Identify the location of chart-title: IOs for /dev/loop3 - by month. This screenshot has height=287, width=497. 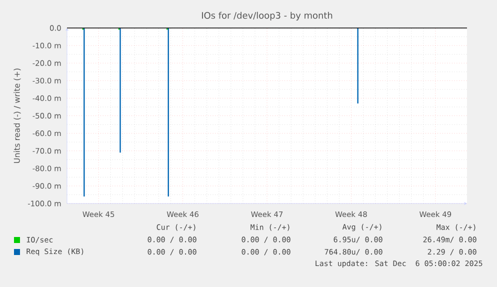
(267, 16).